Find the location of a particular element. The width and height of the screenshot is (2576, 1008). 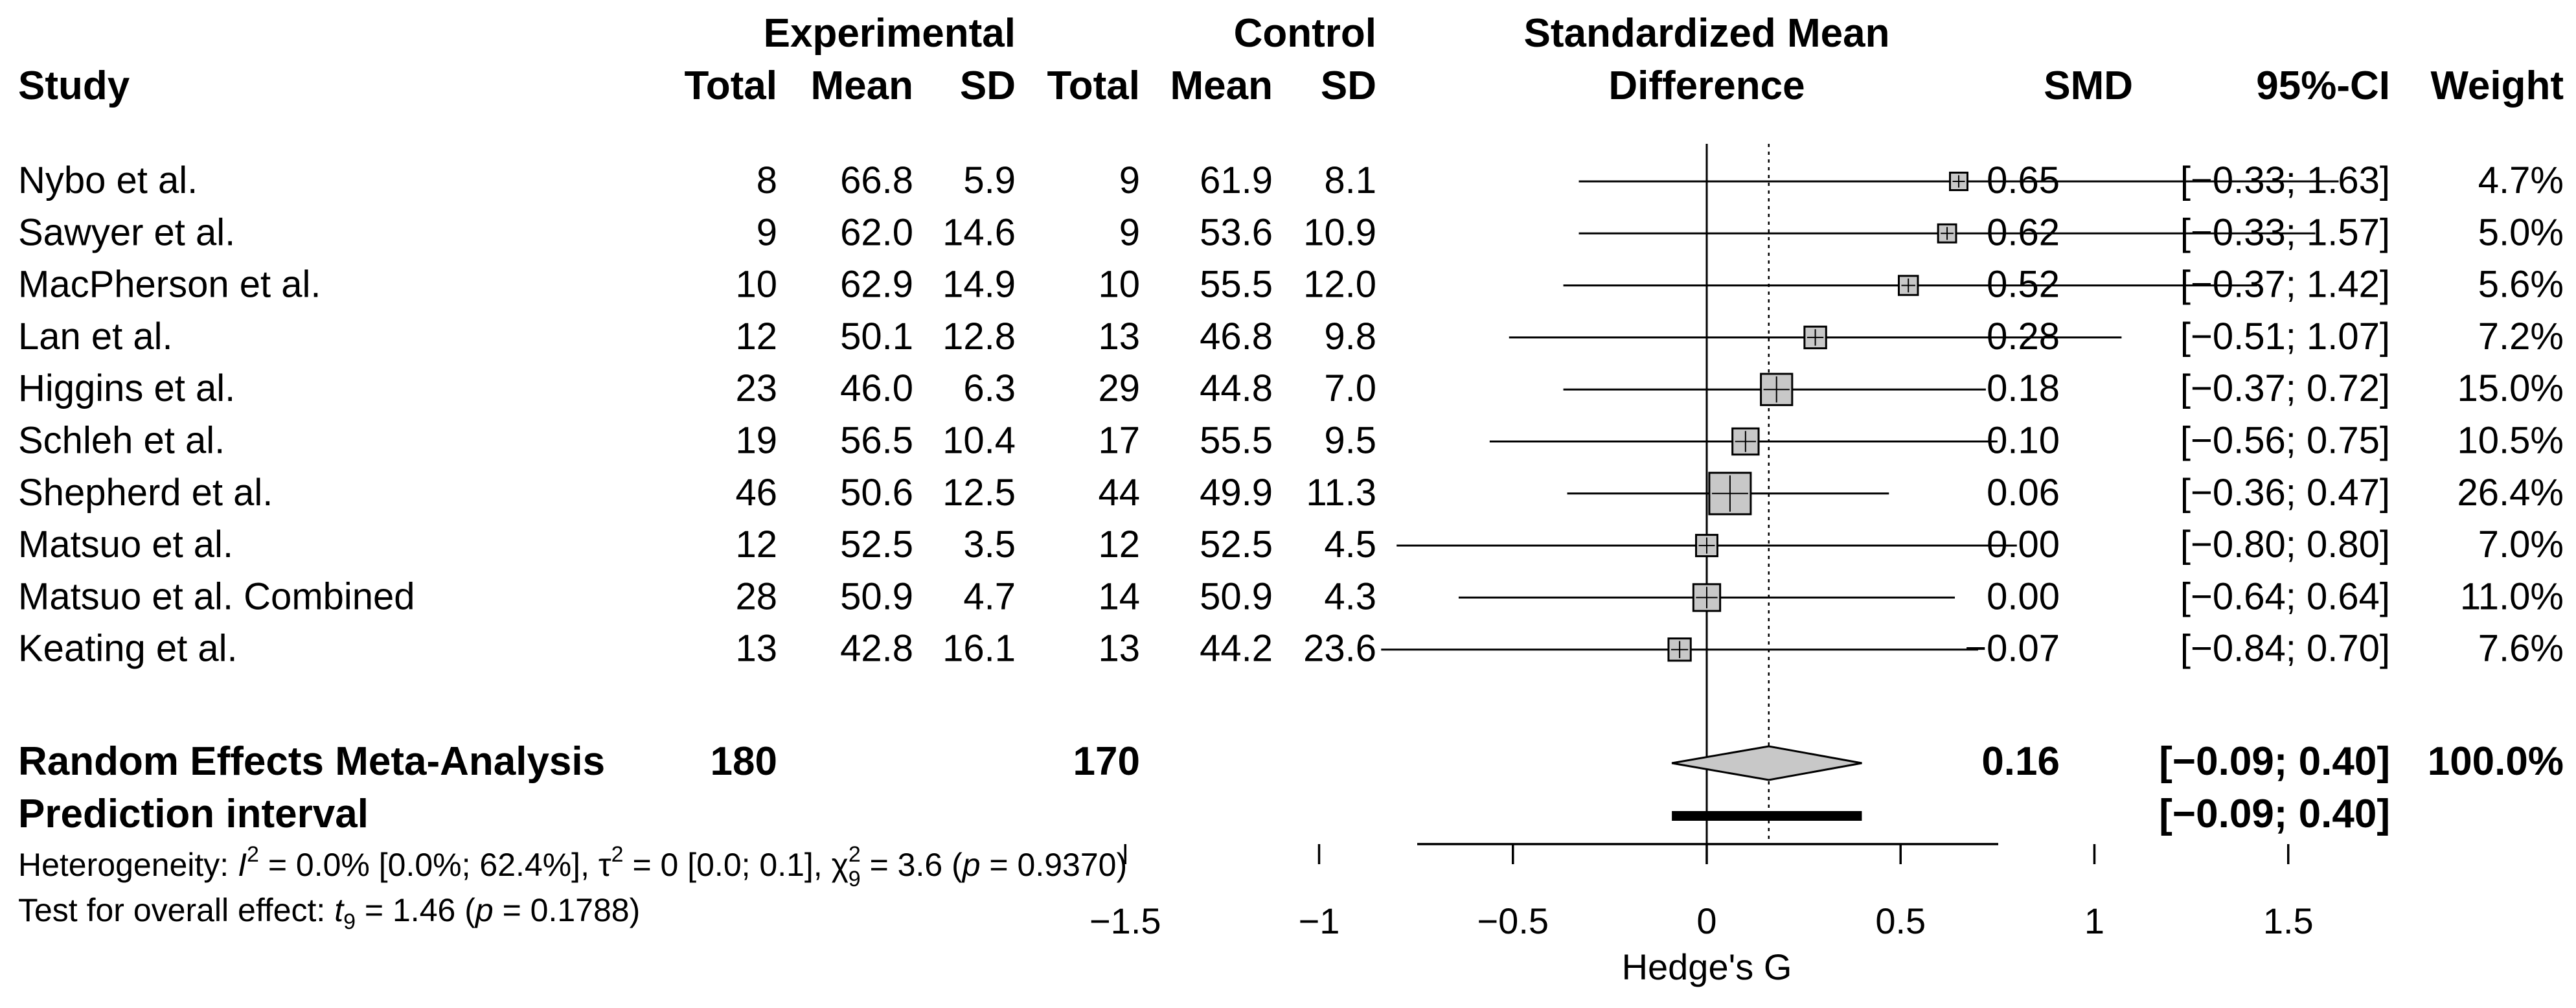

c-sd: 4.5 is located at coordinates (1350, 544).